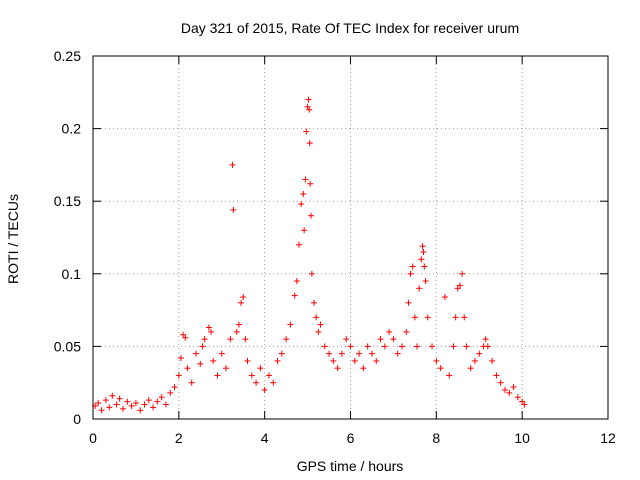 Image resolution: width=640 pixels, height=480 pixels. Describe the element at coordinates (179, 438) in the screenshot. I see `x-tick-label: 2` at that location.